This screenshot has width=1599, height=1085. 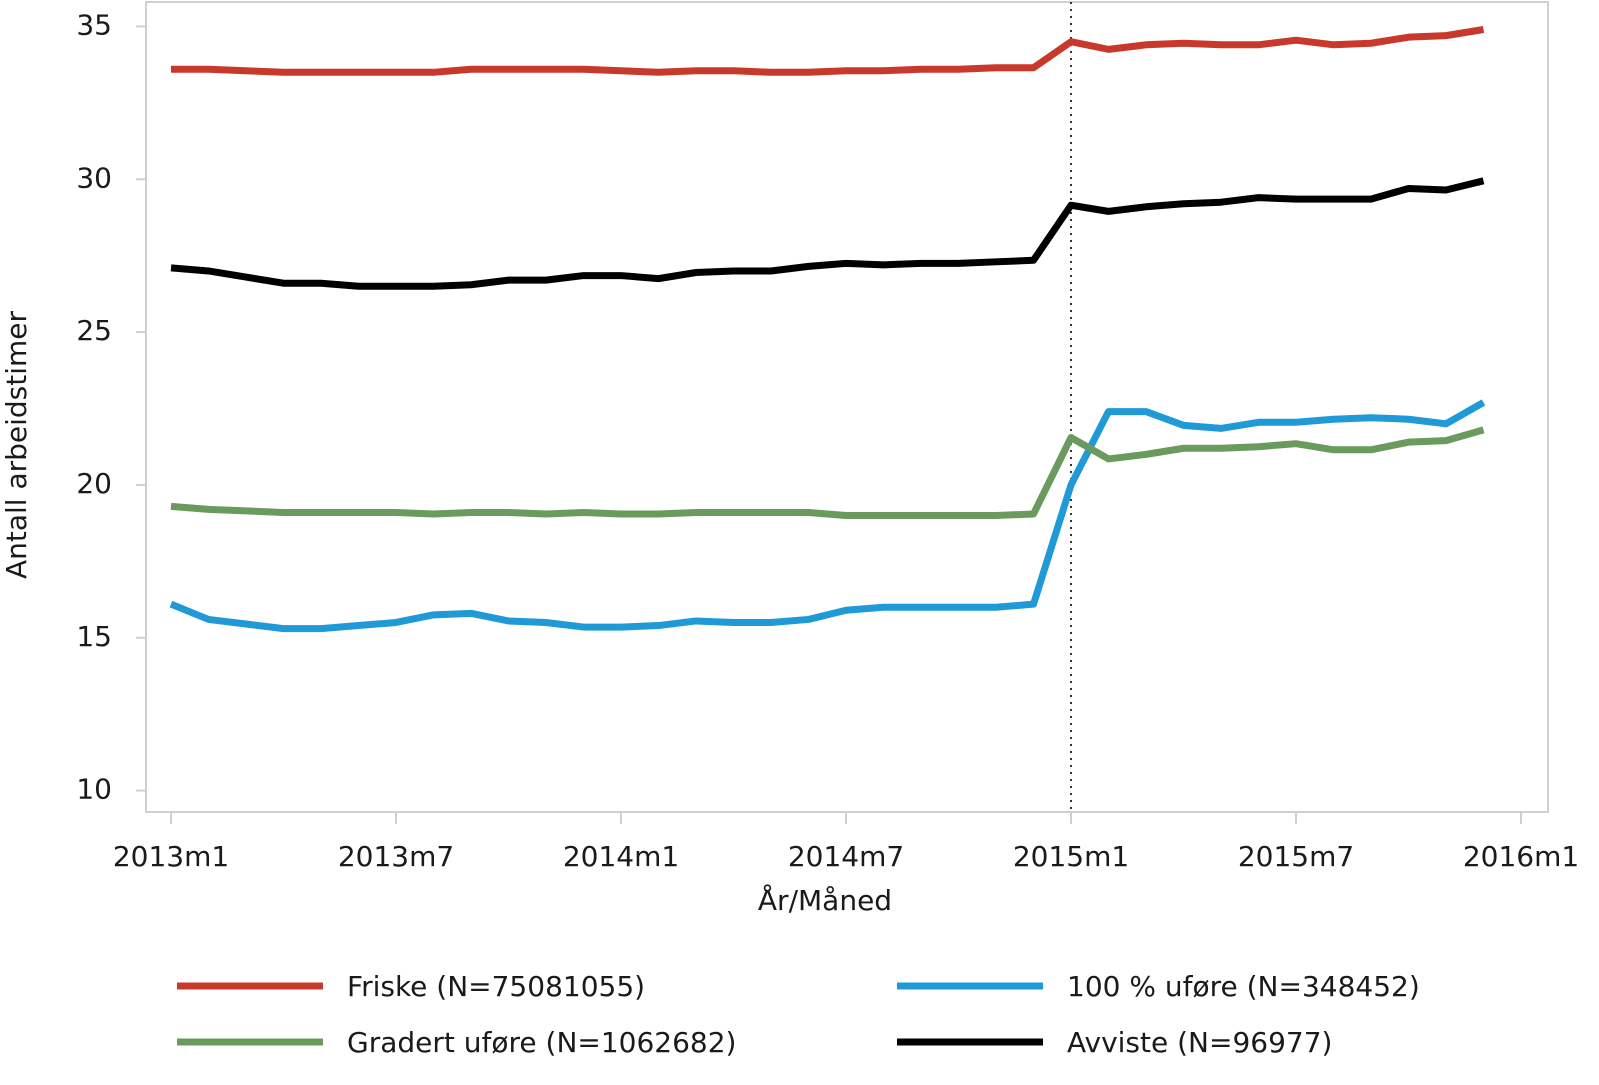 What do you see at coordinates (496, 986) in the screenshot?
I see `legend-label: Friske (N=75081055)` at bounding box center [496, 986].